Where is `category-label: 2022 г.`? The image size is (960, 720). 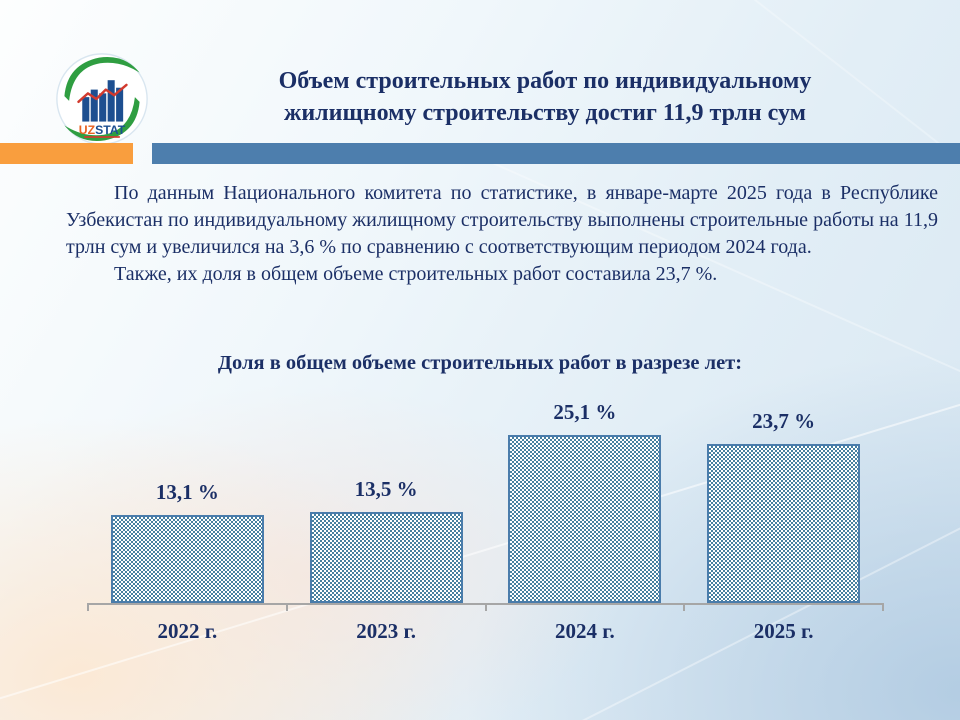 category-label: 2022 г. is located at coordinates (187, 631).